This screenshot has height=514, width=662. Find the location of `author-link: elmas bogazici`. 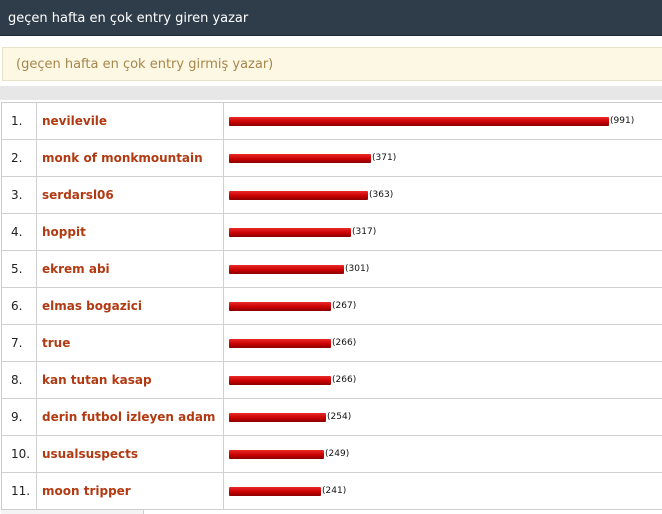

author-link: elmas bogazici is located at coordinates (130, 306).